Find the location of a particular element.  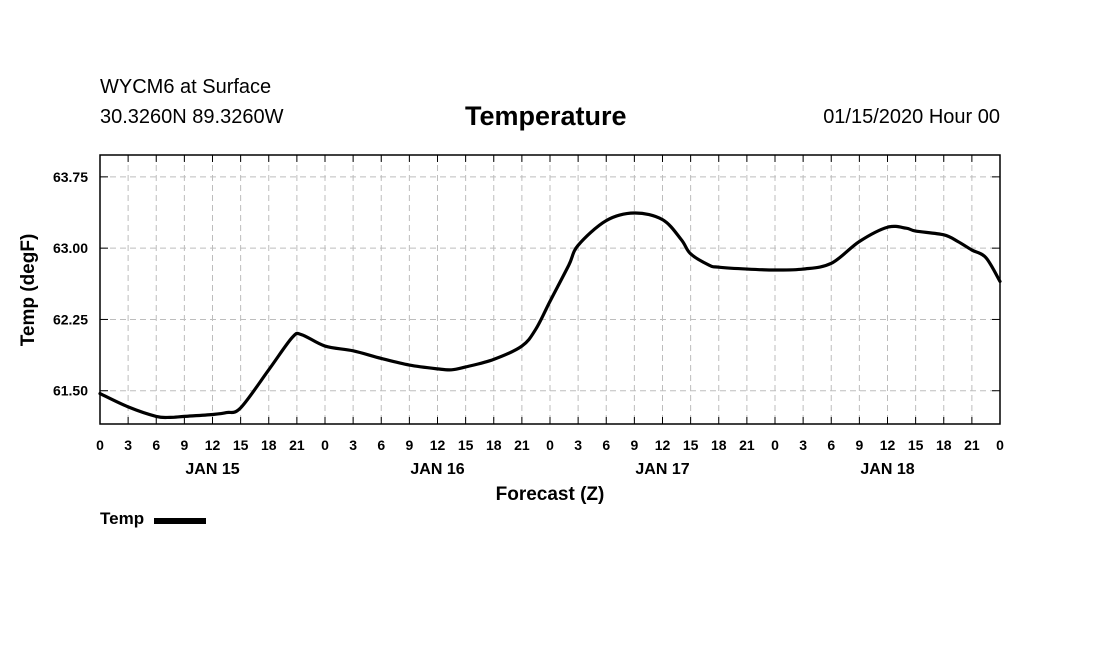

station-name: WYCM6 at Surface is located at coordinates (186, 87).